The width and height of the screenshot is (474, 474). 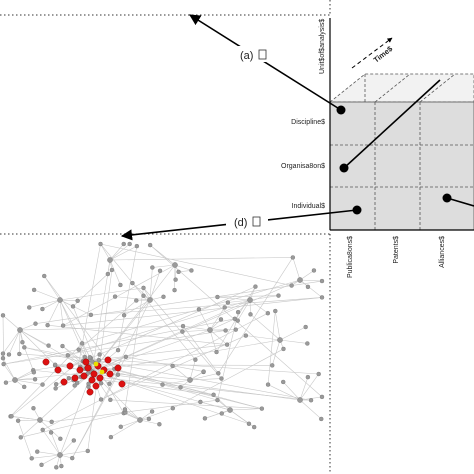 I want to click on cell-marker-alliances, so click(x=447, y=198).